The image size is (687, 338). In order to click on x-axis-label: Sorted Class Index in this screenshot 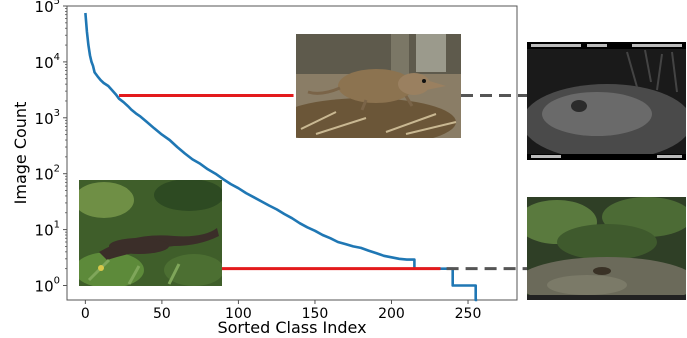, I will do `click(291, 327)`.